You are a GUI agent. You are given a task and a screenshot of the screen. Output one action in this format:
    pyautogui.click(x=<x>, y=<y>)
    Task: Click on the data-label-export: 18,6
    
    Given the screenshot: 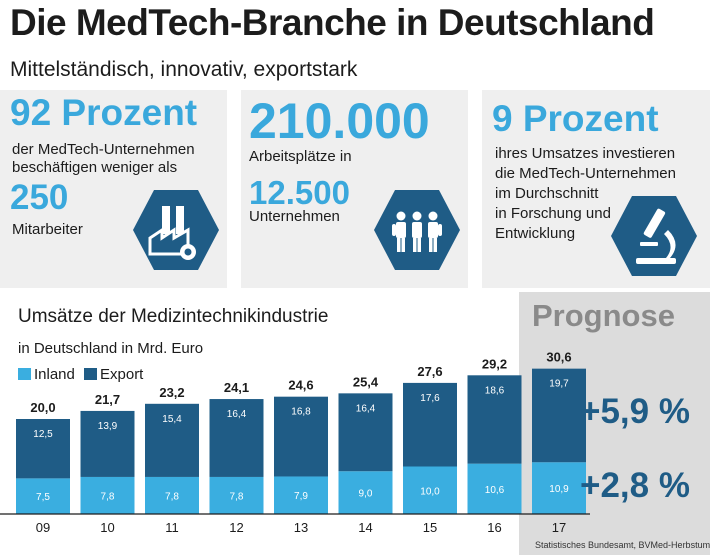 What is the action you would take?
    pyautogui.click(x=495, y=390)
    